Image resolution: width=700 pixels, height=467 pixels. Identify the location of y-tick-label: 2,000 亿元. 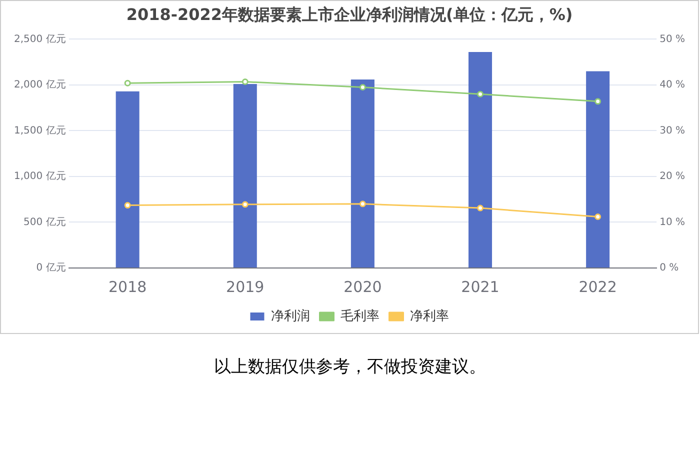
(40, 85).